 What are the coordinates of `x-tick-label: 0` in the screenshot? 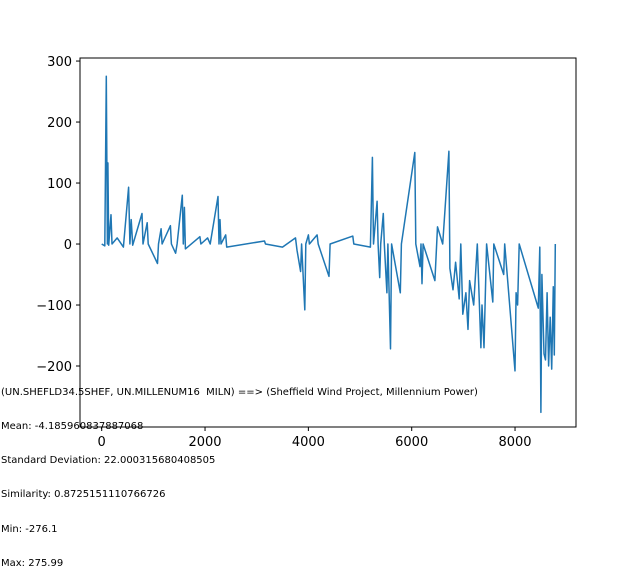 It's located at (102, 442).